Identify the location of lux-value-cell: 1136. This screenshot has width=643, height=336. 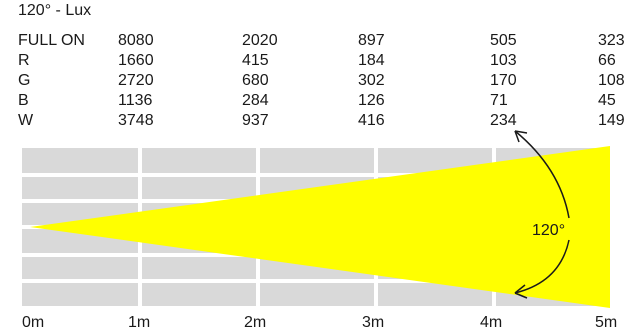
(135, 100).